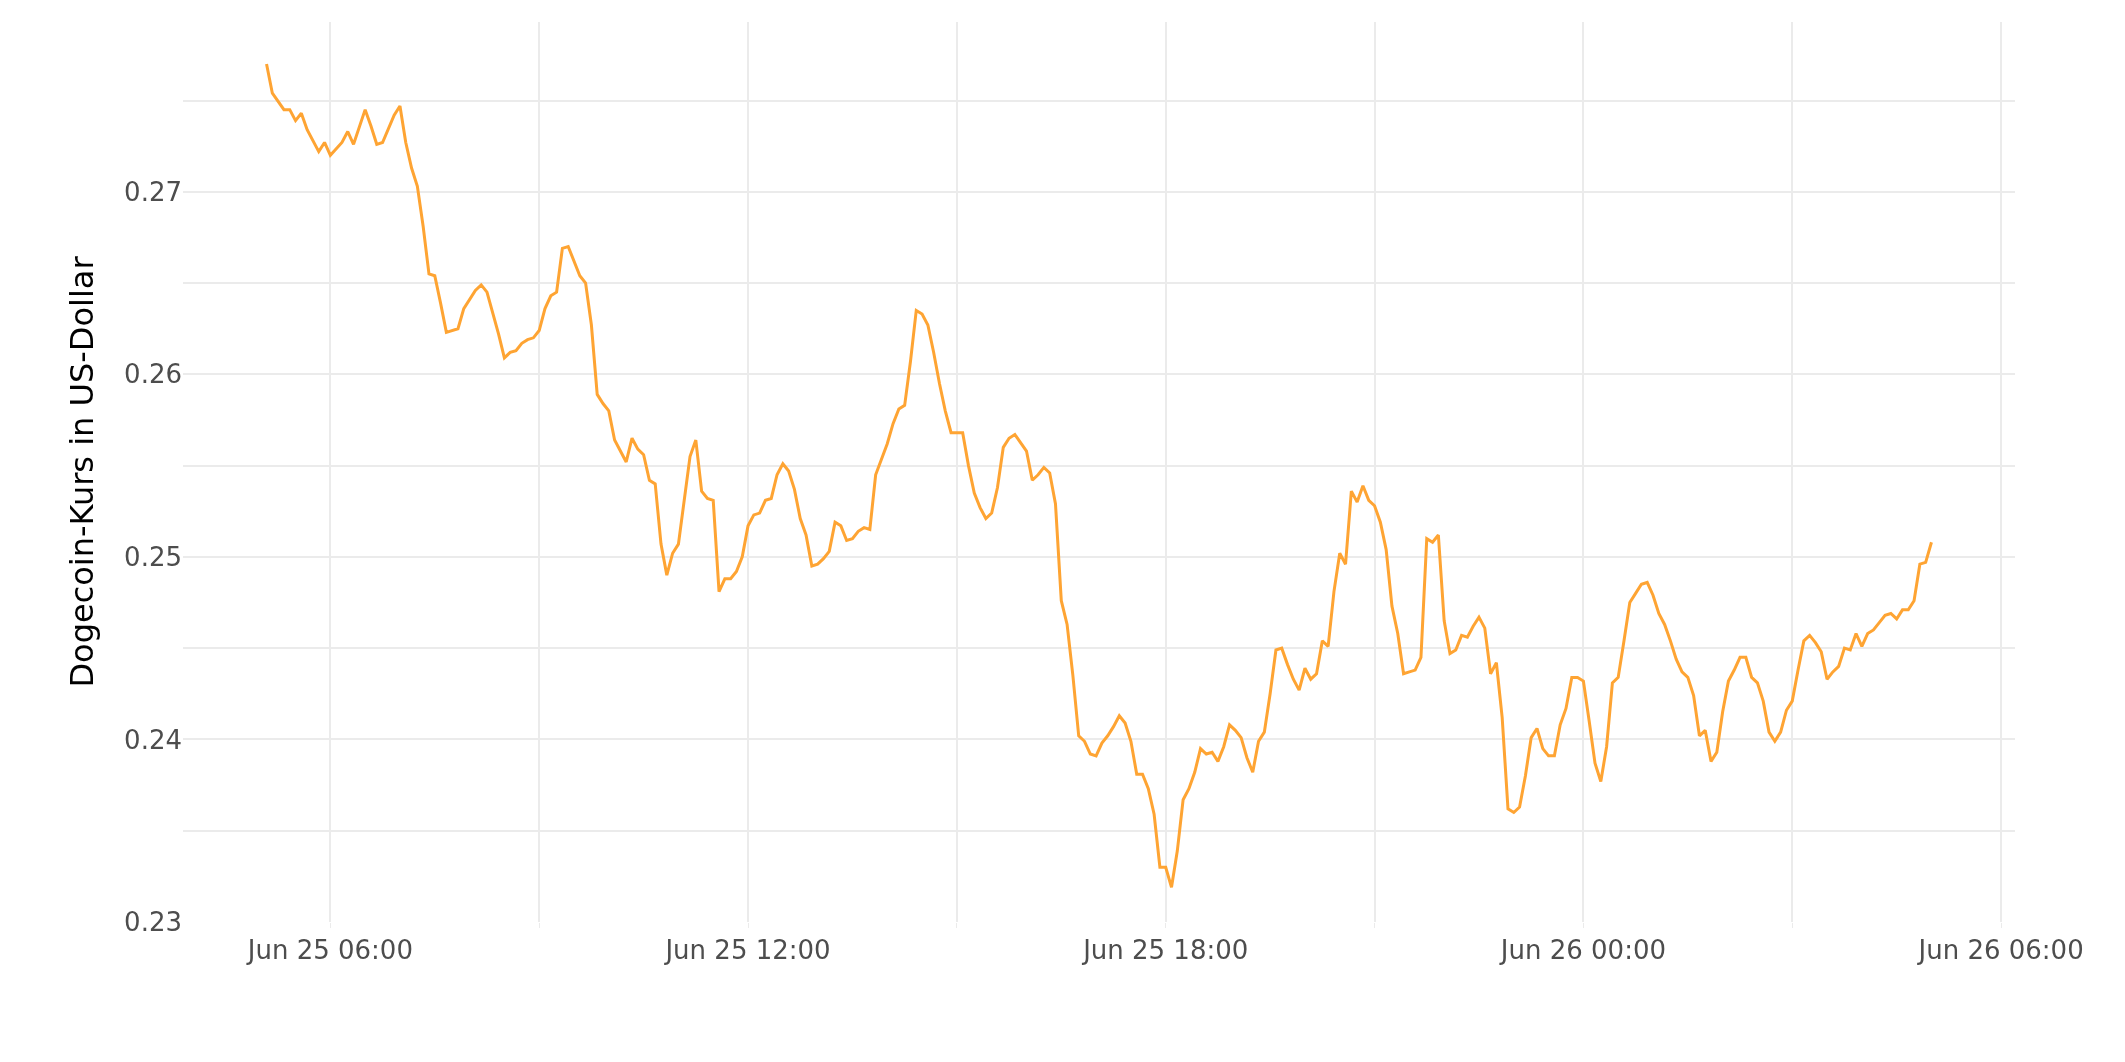 This screenshot has height=1062, width=2125. What do you see at coordinates (153, 556) in the screenshot?
I see `y-tick-label: 0.25` at bounding box center [153, 556].